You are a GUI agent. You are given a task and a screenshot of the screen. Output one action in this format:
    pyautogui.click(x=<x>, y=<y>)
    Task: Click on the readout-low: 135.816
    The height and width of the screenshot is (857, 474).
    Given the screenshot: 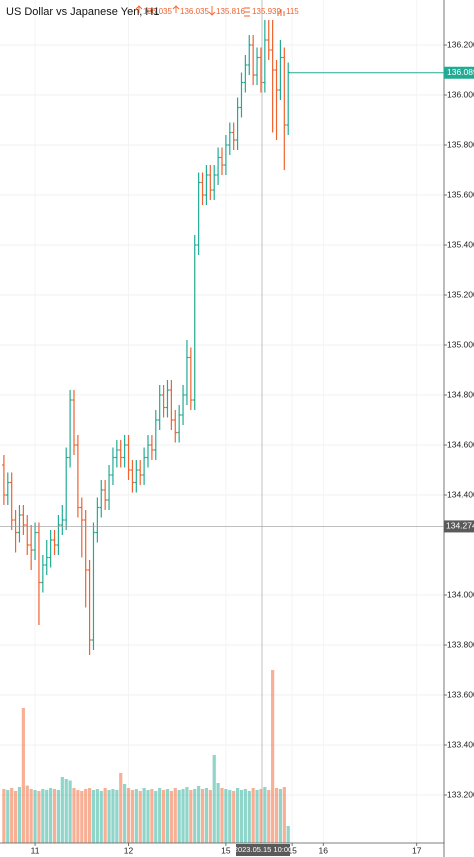 What is the action you would take?
    pyautogui.click(x=230, y=11)
    